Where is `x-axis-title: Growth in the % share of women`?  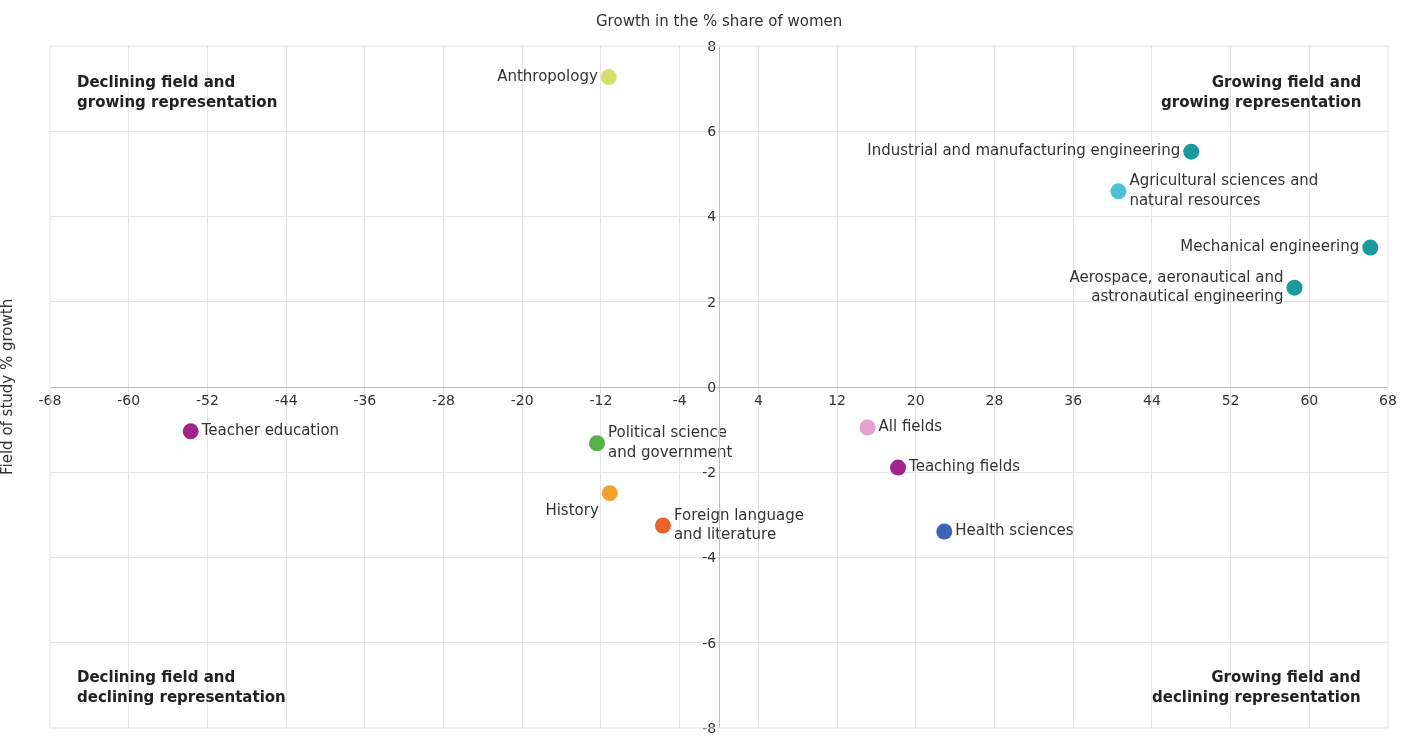
x-axis-title: Growth in the % share of women is located at coordinates (719, 21).